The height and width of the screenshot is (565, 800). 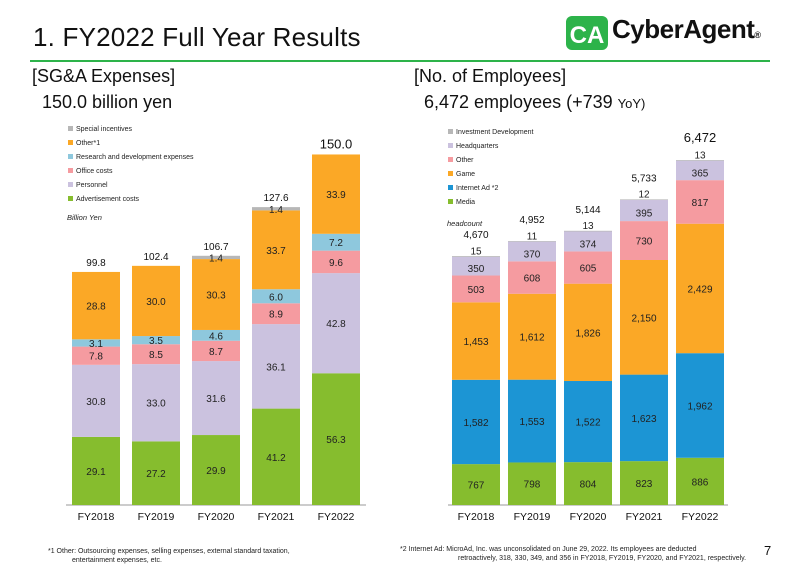 I want to click on data-label-media-fy2022: 886, so click(x=700, y=482).